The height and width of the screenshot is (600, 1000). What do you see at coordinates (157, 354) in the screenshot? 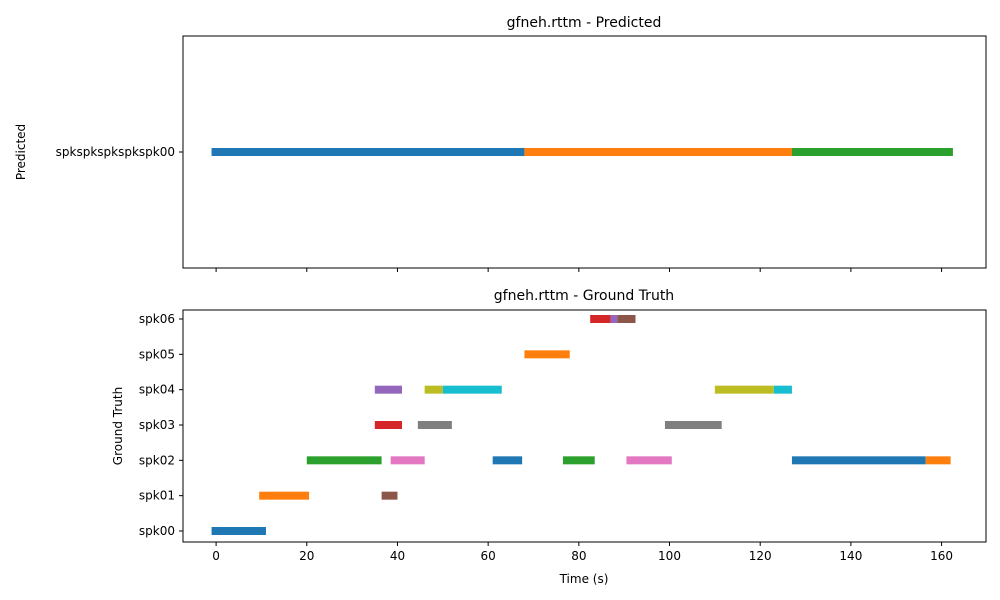
I see `ytick-label: spk05` at bounding box center [157, 354].